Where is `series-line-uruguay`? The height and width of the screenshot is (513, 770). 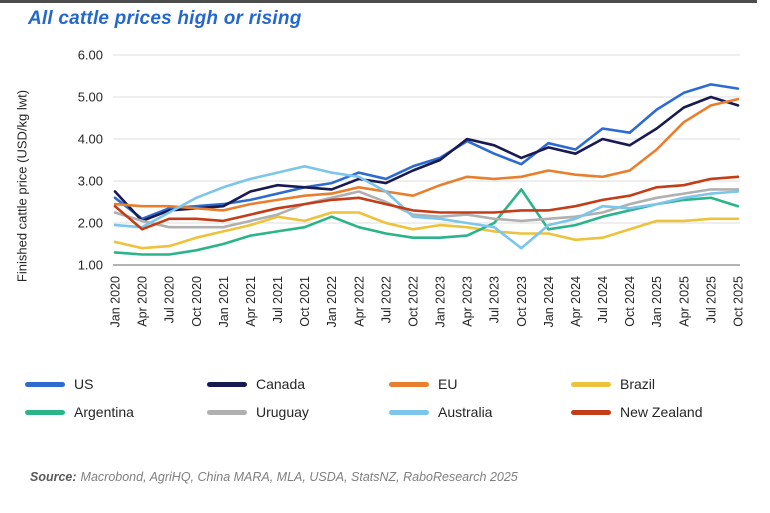
series-line-uruguay is located at coordinates (426, 208).